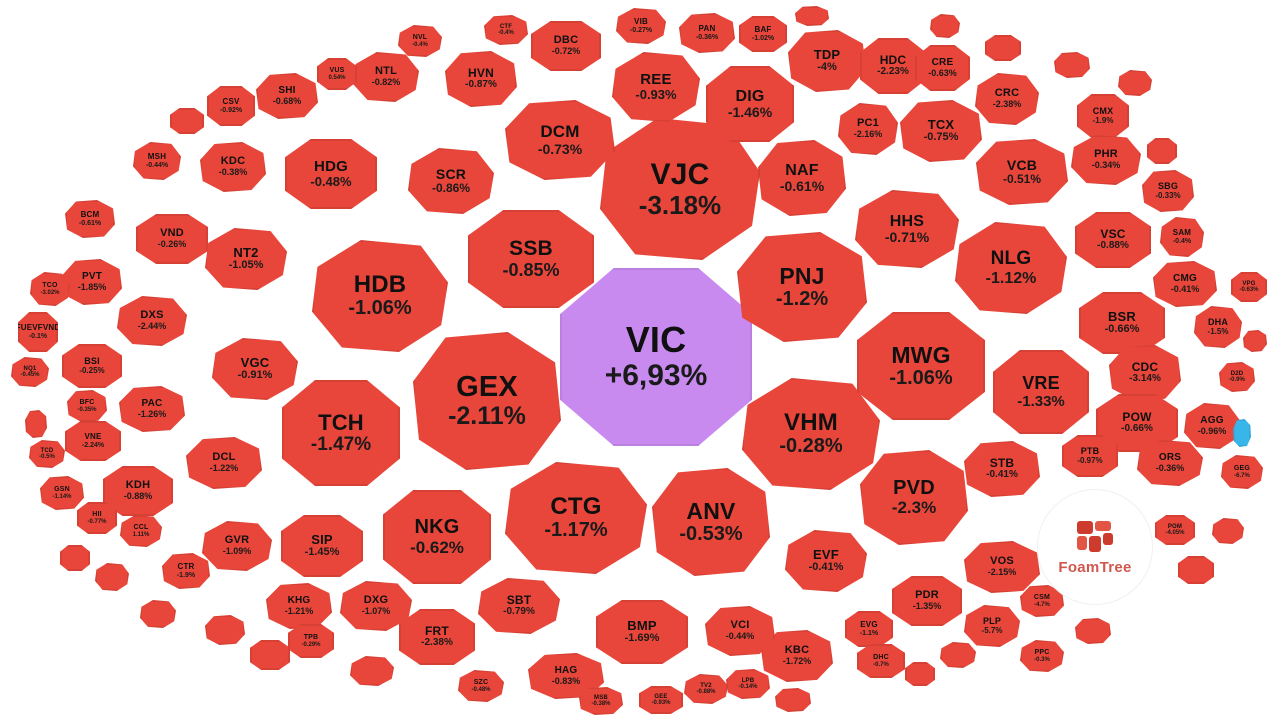 The image size is (1280, 720). What do you see at coordinates (92, 366) in the screenshot?
I see `foam-cell-bsi: BSI -0.25%` at bounding box center [92, 366].